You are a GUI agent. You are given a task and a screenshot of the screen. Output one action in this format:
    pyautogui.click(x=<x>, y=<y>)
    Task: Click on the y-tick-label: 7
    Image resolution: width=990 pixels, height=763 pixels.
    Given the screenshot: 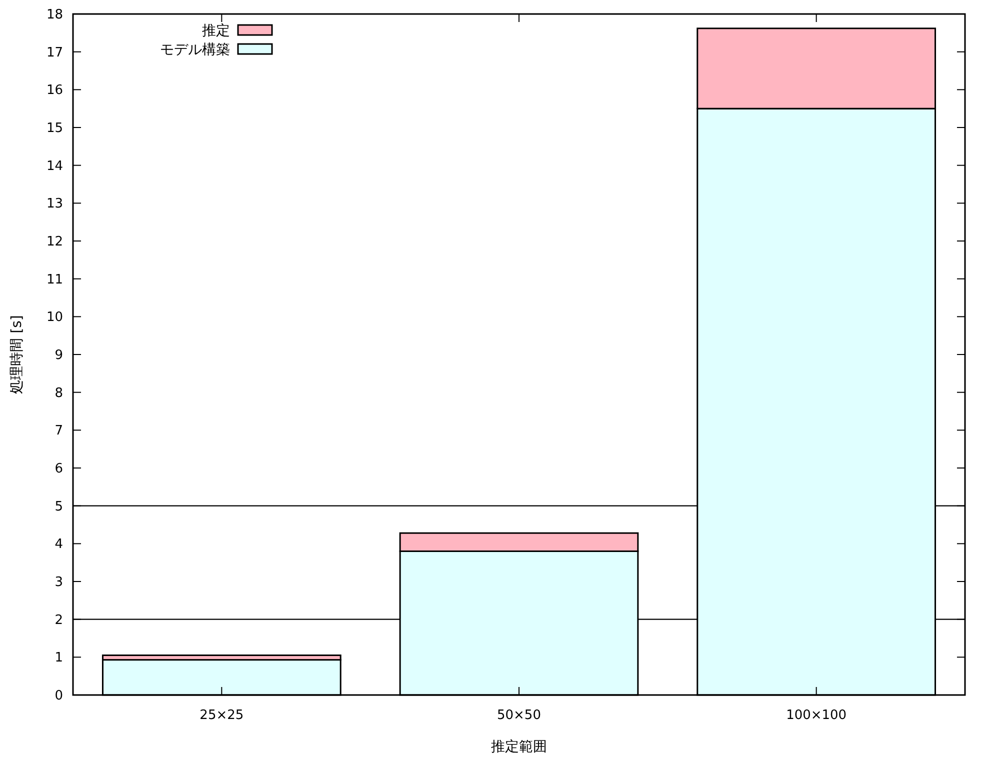 What is the action you would take?
    pyautogui.click(x=58, y=431)
    